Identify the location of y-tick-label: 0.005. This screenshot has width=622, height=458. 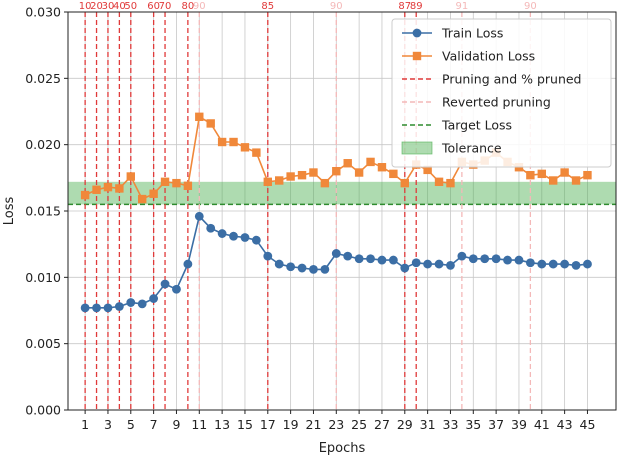
(43, 343).